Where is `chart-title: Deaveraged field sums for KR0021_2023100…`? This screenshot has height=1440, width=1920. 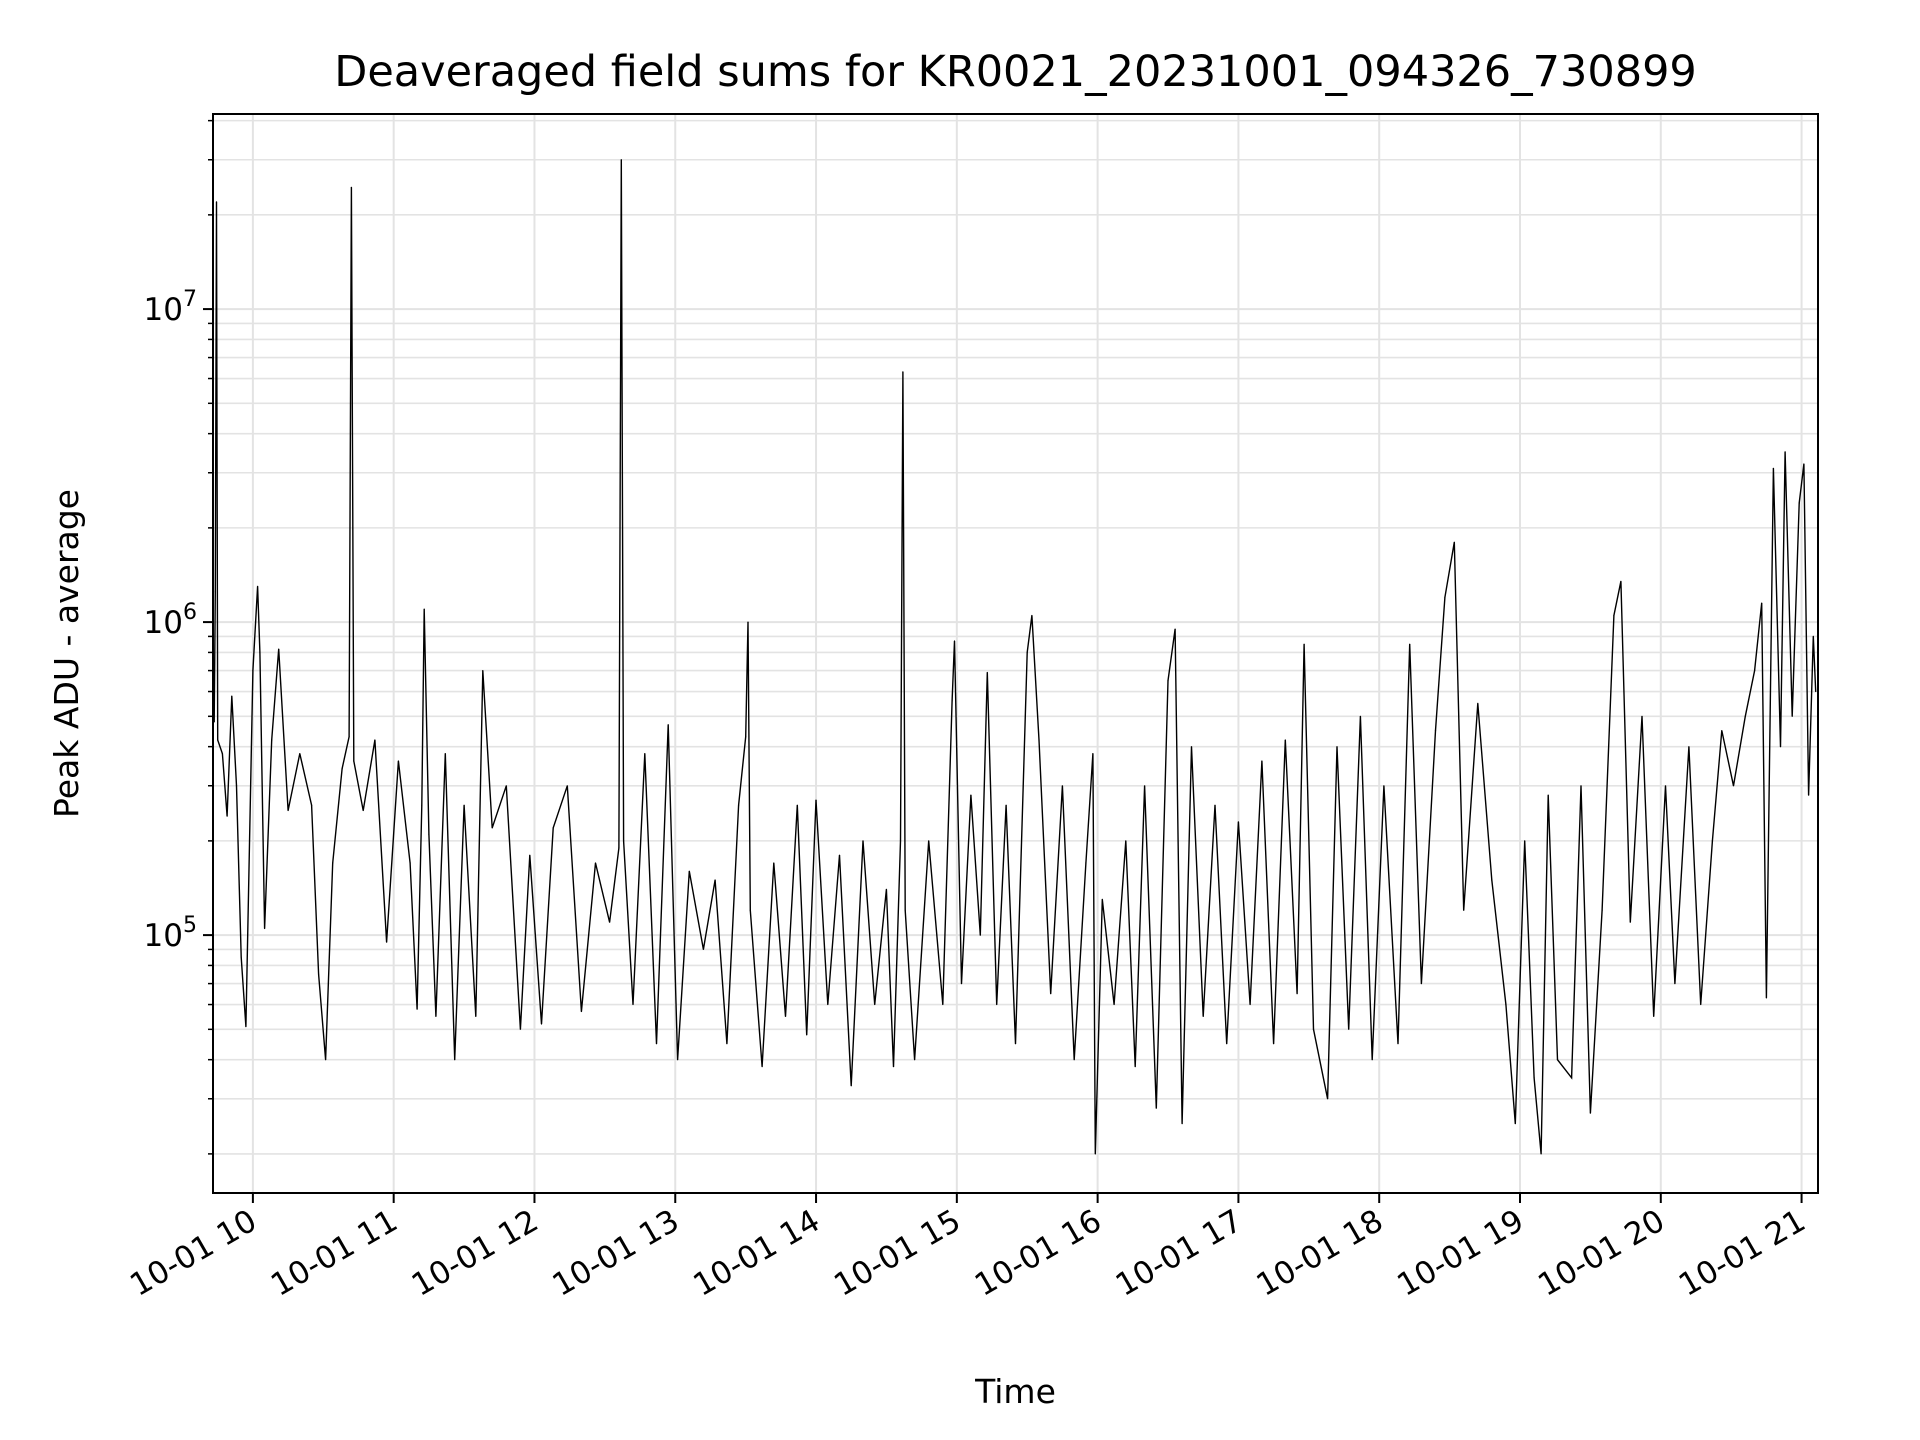 chart-title: Deaveraged field sums for KR0021_2023100… is located at coordinates (1015, 72).